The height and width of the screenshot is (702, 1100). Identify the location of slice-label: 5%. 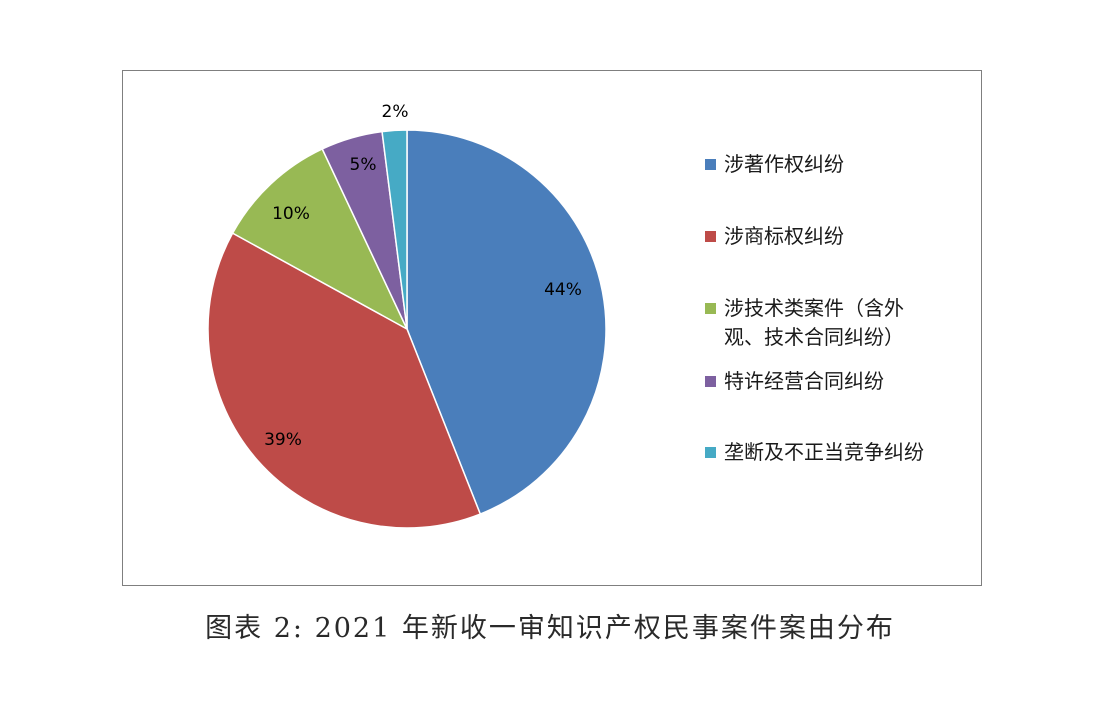
(363, 165).